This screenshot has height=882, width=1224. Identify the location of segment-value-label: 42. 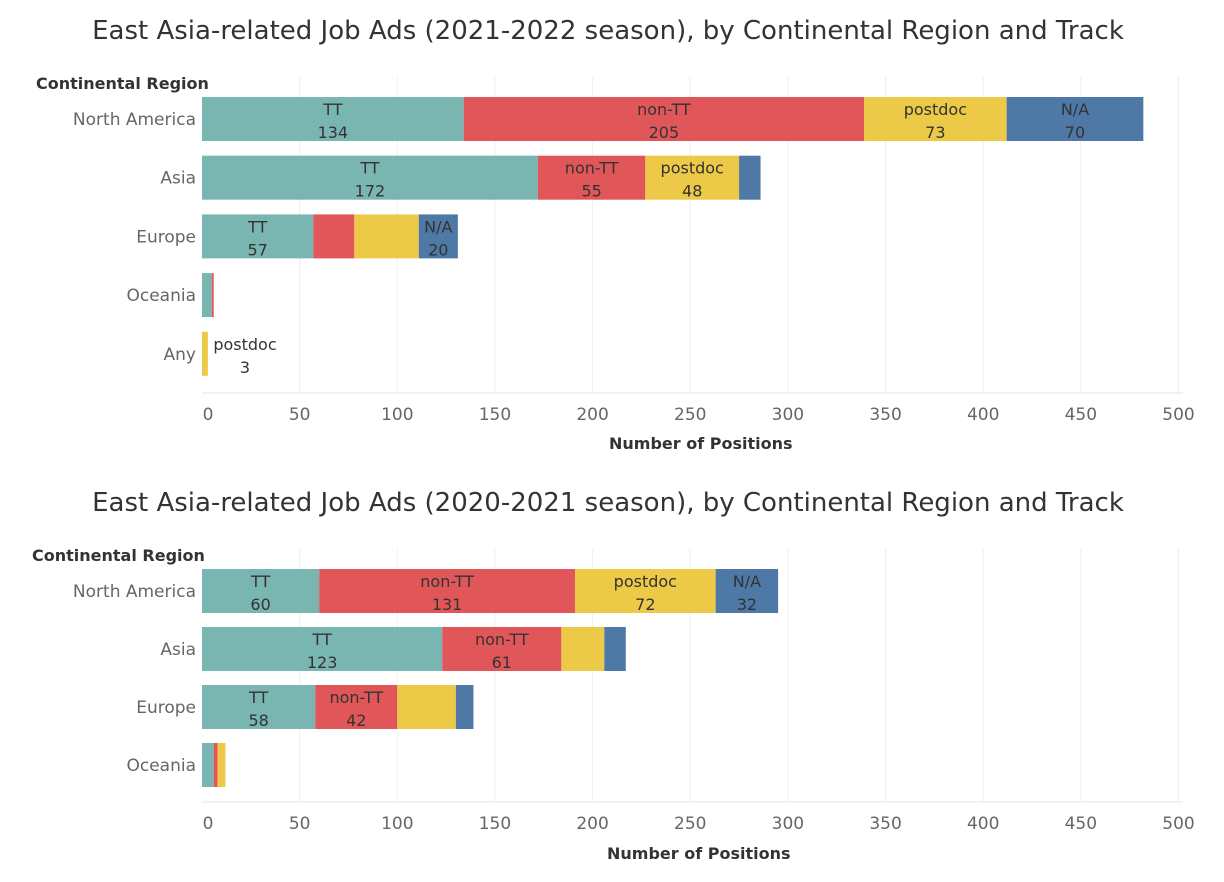
(356, 720).